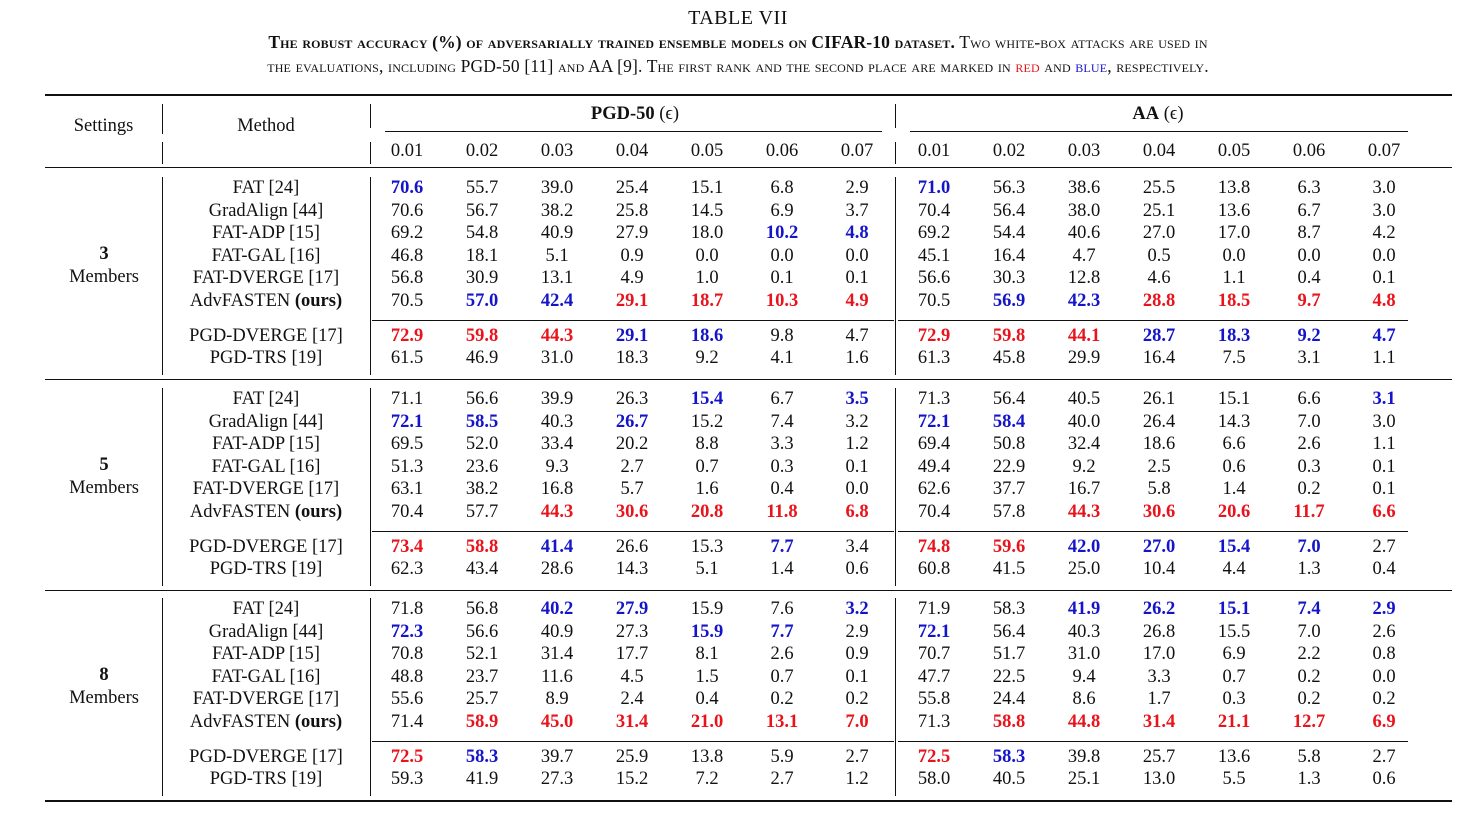  I want to click on aa-value-cell: 61.3, so click(934, 358).